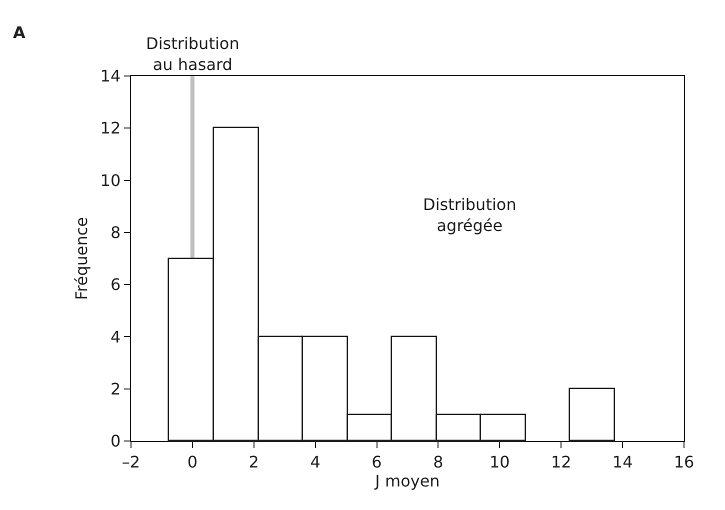 This screenshot has height=510, width=725. I want to click on x-tick-label: 2, so click(253, 462).